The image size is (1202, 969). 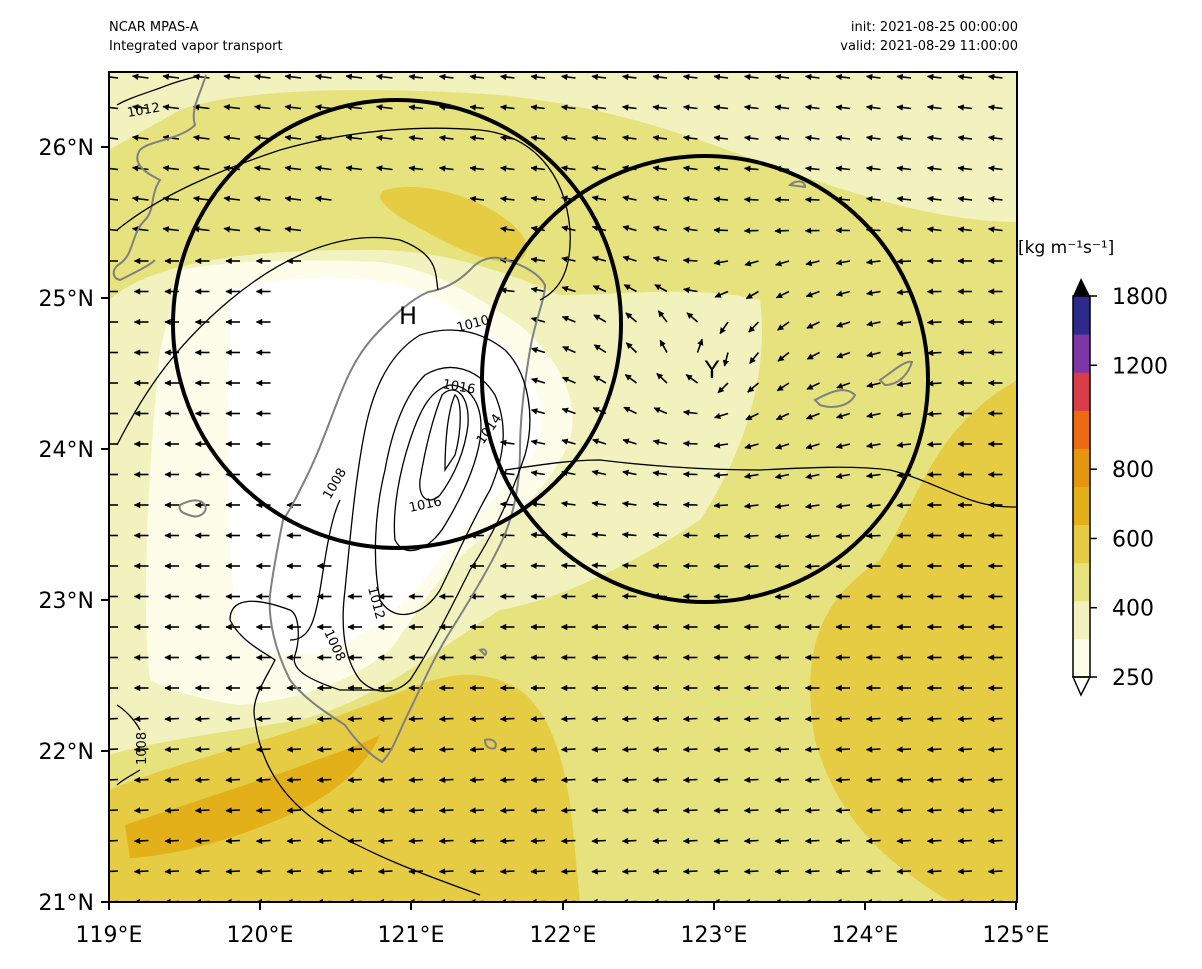 What do you see at coordinates (1140, 366) in the screenshot?
I see `colorbar-tick-label: 1200` at bounding box center [1140, 366].